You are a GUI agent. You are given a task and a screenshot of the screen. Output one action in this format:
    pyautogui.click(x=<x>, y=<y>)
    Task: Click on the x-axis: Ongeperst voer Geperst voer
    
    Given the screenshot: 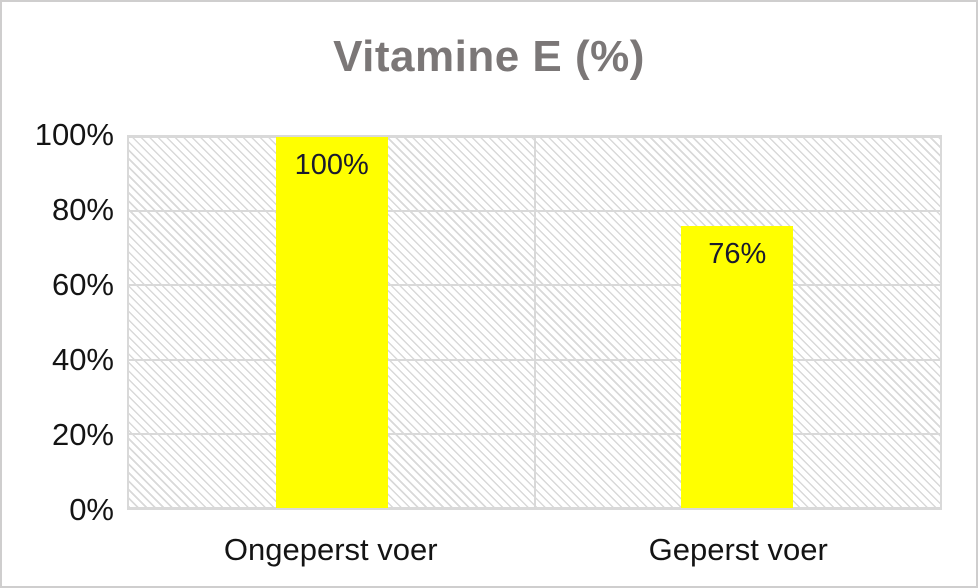 What is the action you would take?
    pyautogui.click(x=534, y=542)
    